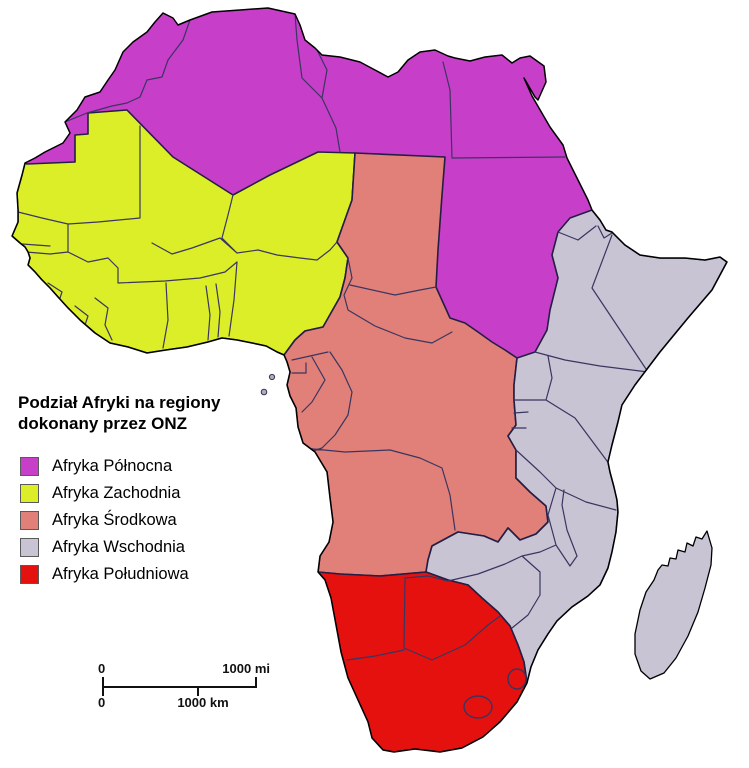  Describe the element at coordinates (102, 702) in the screenshot. I see `scalebar-km-zero: 0` at that location.